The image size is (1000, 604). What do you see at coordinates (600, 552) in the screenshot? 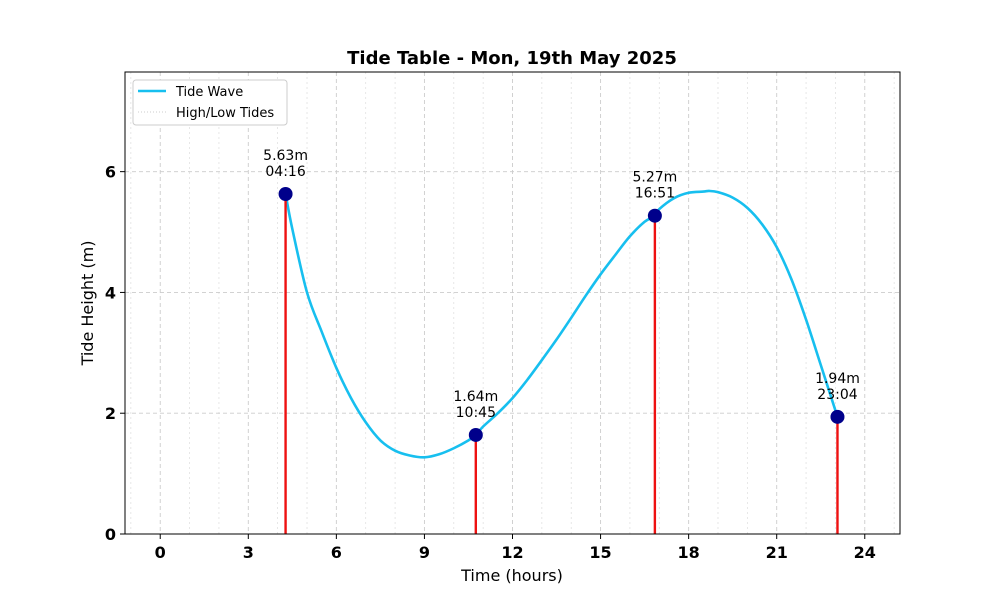
I see `x-tick-label: 15` at bounding box center [600, 552].